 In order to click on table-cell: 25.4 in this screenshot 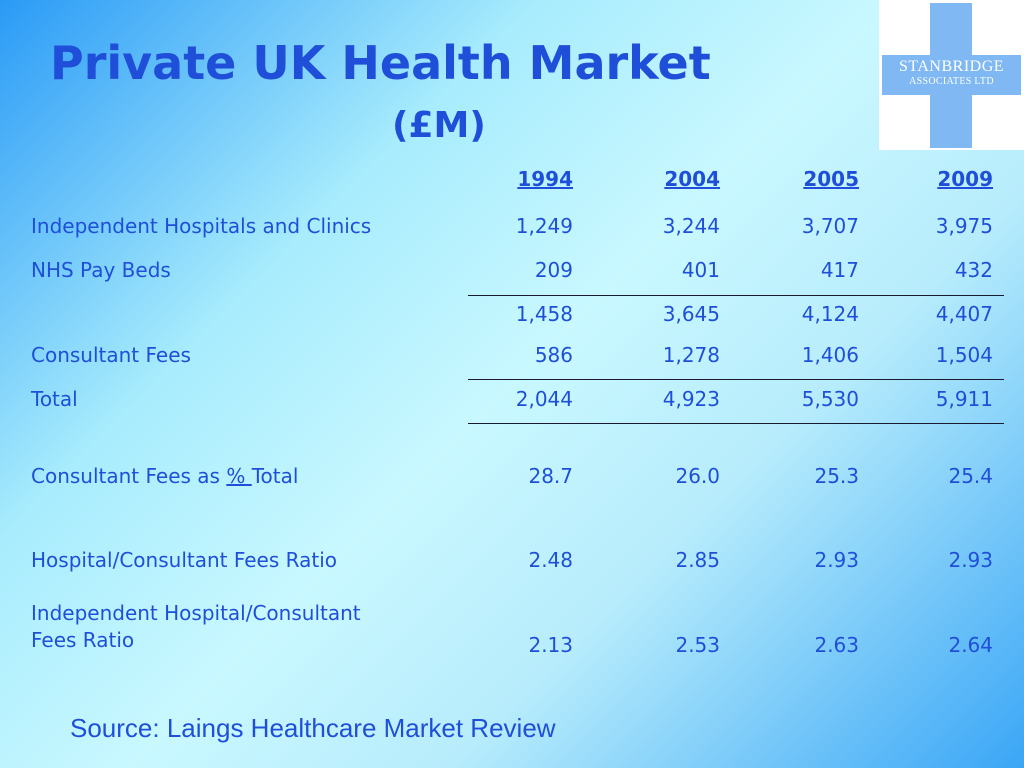, I will do `click(970, 476)`.